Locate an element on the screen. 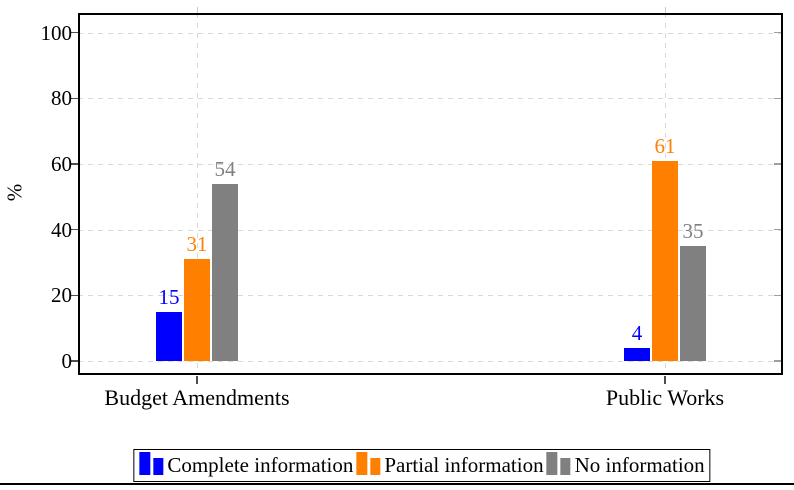 The width and height of the screenshot is (794, 490). y-tick-label: 60 is located at coordinates (61, 163).